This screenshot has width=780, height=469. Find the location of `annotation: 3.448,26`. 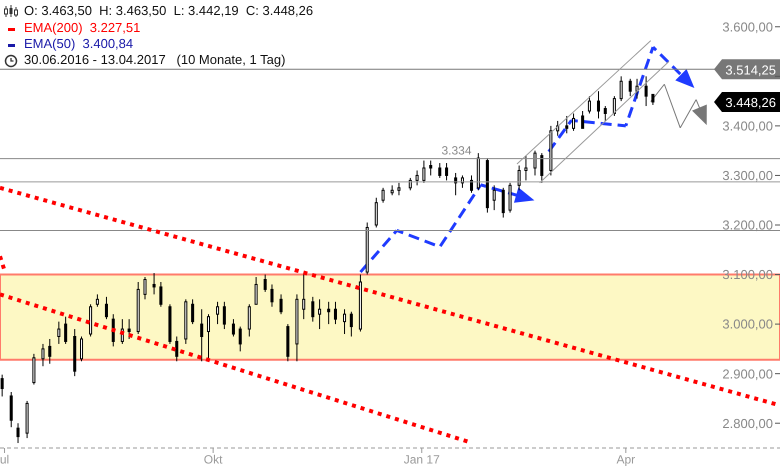

annotation: 3.448,26 is located at coordinates (750, 102).